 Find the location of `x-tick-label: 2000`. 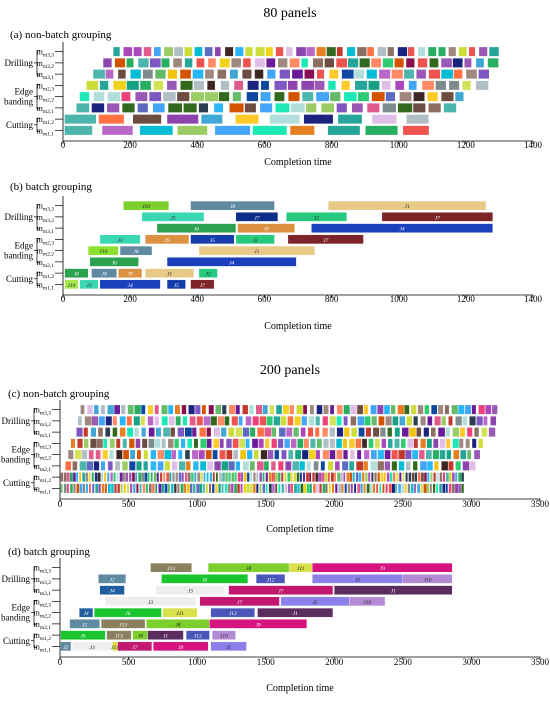

x-tick-label: 2000 is located at coordinates (334, 662).